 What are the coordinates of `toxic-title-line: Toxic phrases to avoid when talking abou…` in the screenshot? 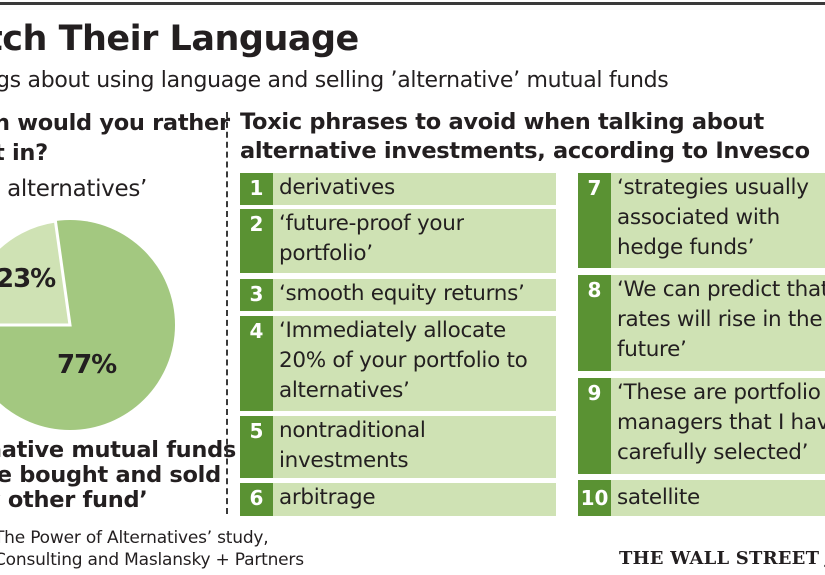 It's located at (502, 122).